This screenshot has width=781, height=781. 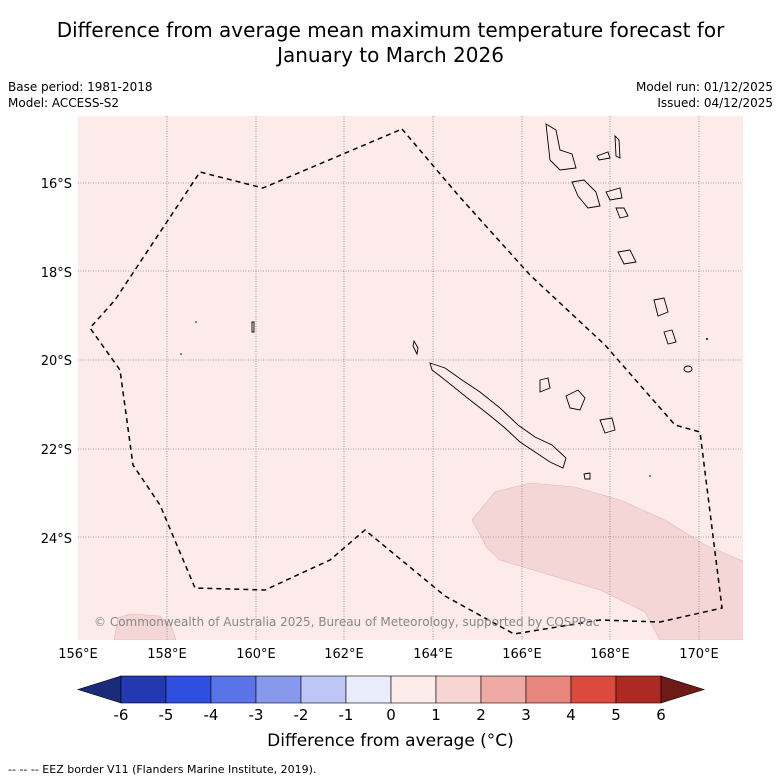 I want to click on colorbar-tick-label: 0, so click(x=391, y=715).